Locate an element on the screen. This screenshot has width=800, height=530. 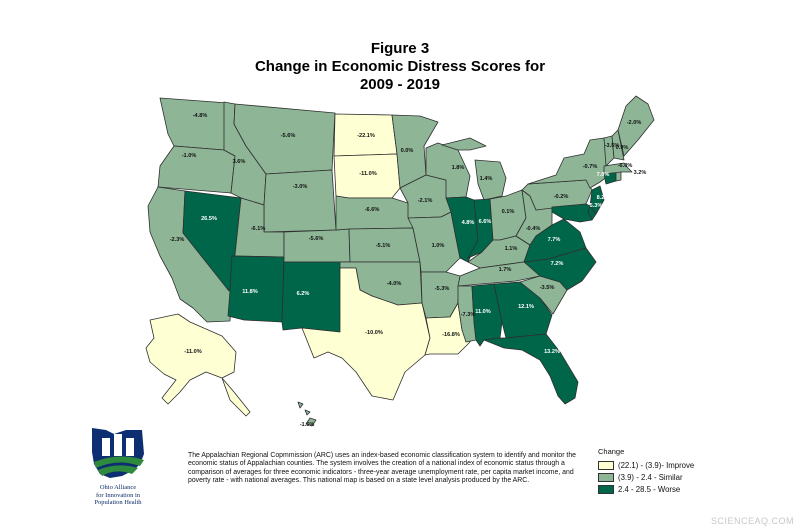
state-label-co: -5.6% is located at coordinates (316, 239).